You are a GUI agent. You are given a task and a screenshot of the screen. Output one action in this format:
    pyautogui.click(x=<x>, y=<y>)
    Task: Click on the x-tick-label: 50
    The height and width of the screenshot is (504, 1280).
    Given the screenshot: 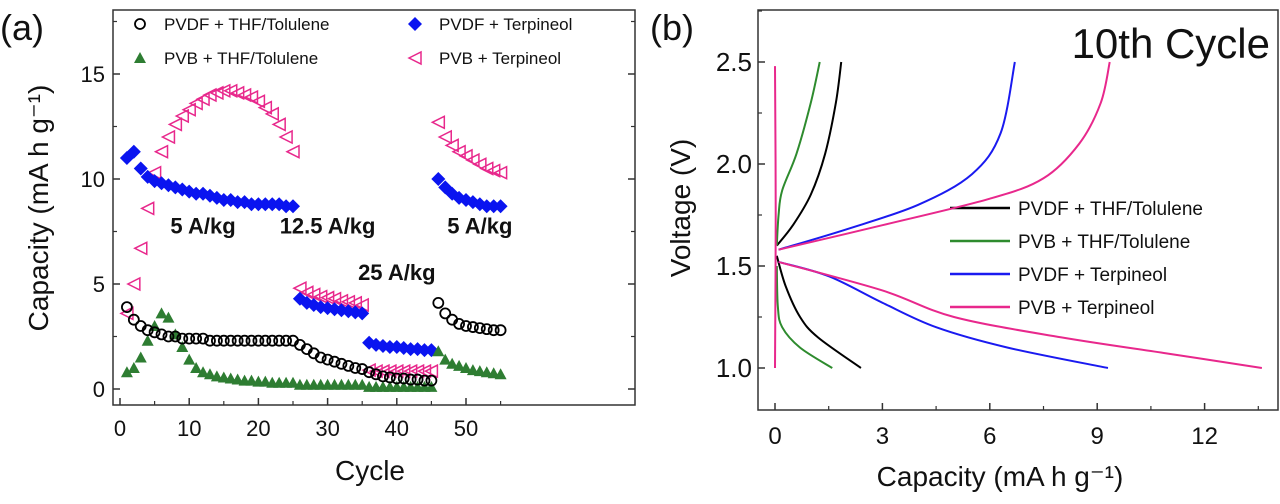 What is the action you would take?
    pyautogui.click(x=466, y=428)
    